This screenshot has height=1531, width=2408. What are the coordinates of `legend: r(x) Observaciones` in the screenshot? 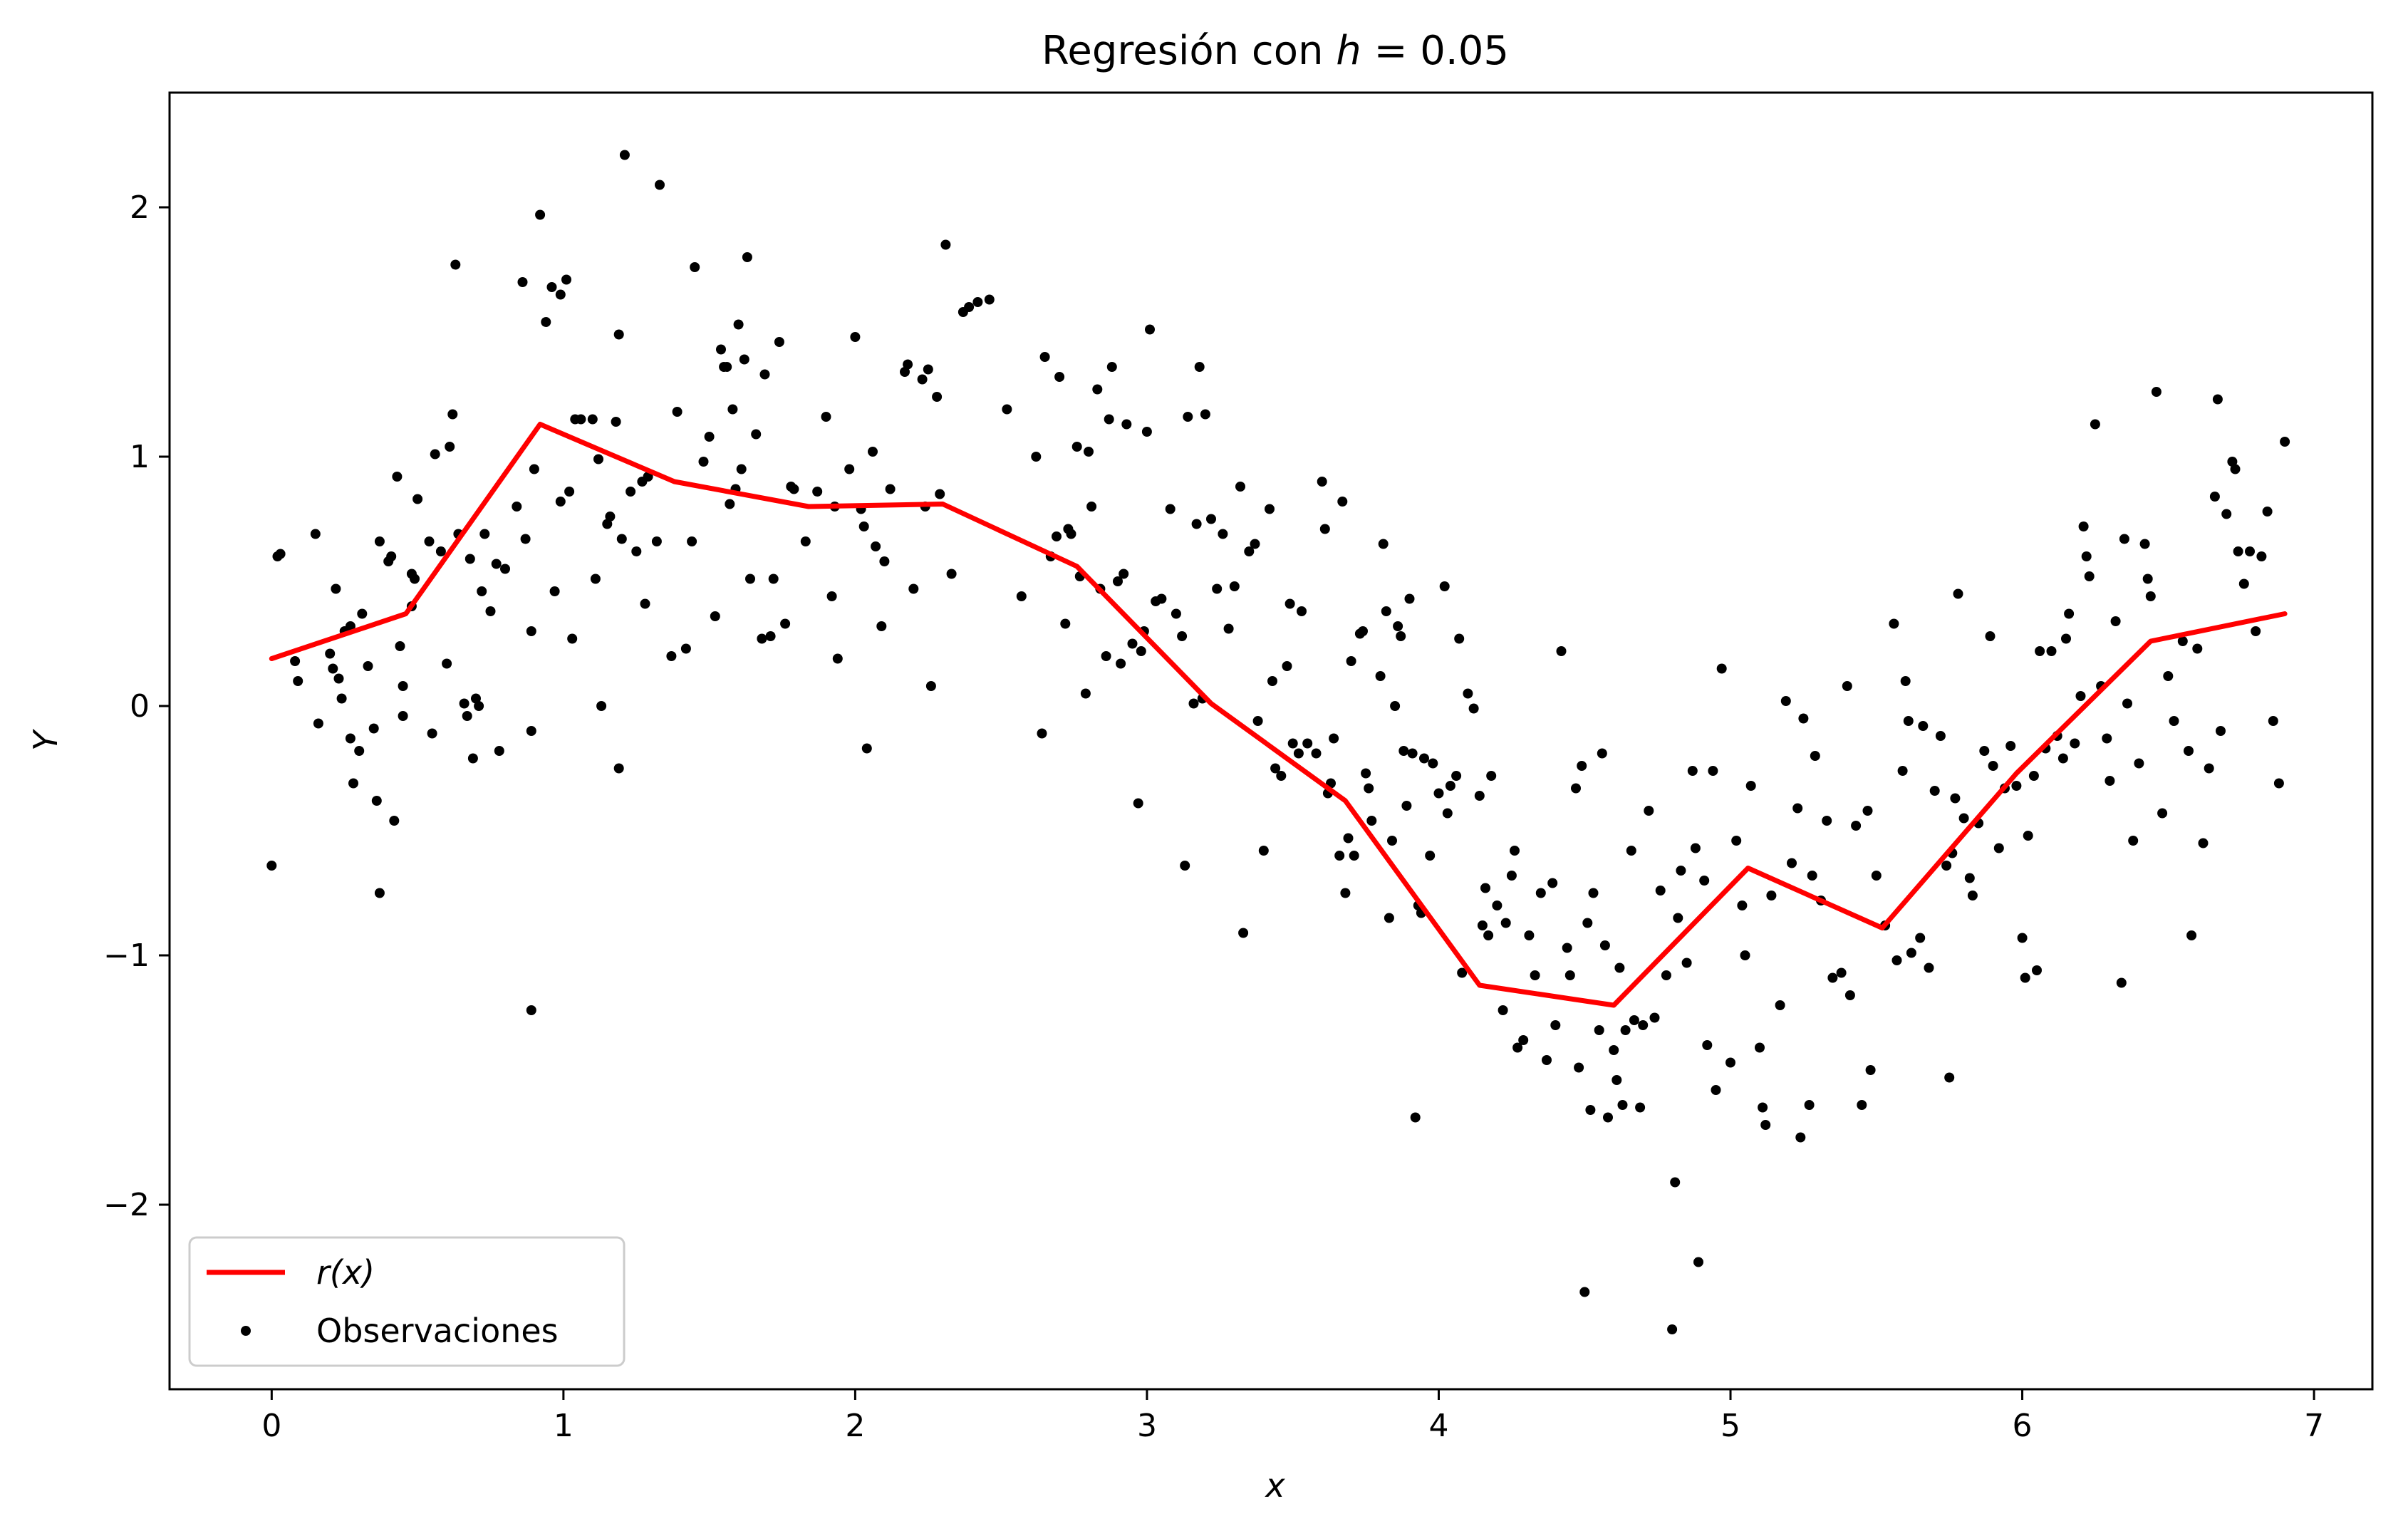 It's located at (407, 1301).